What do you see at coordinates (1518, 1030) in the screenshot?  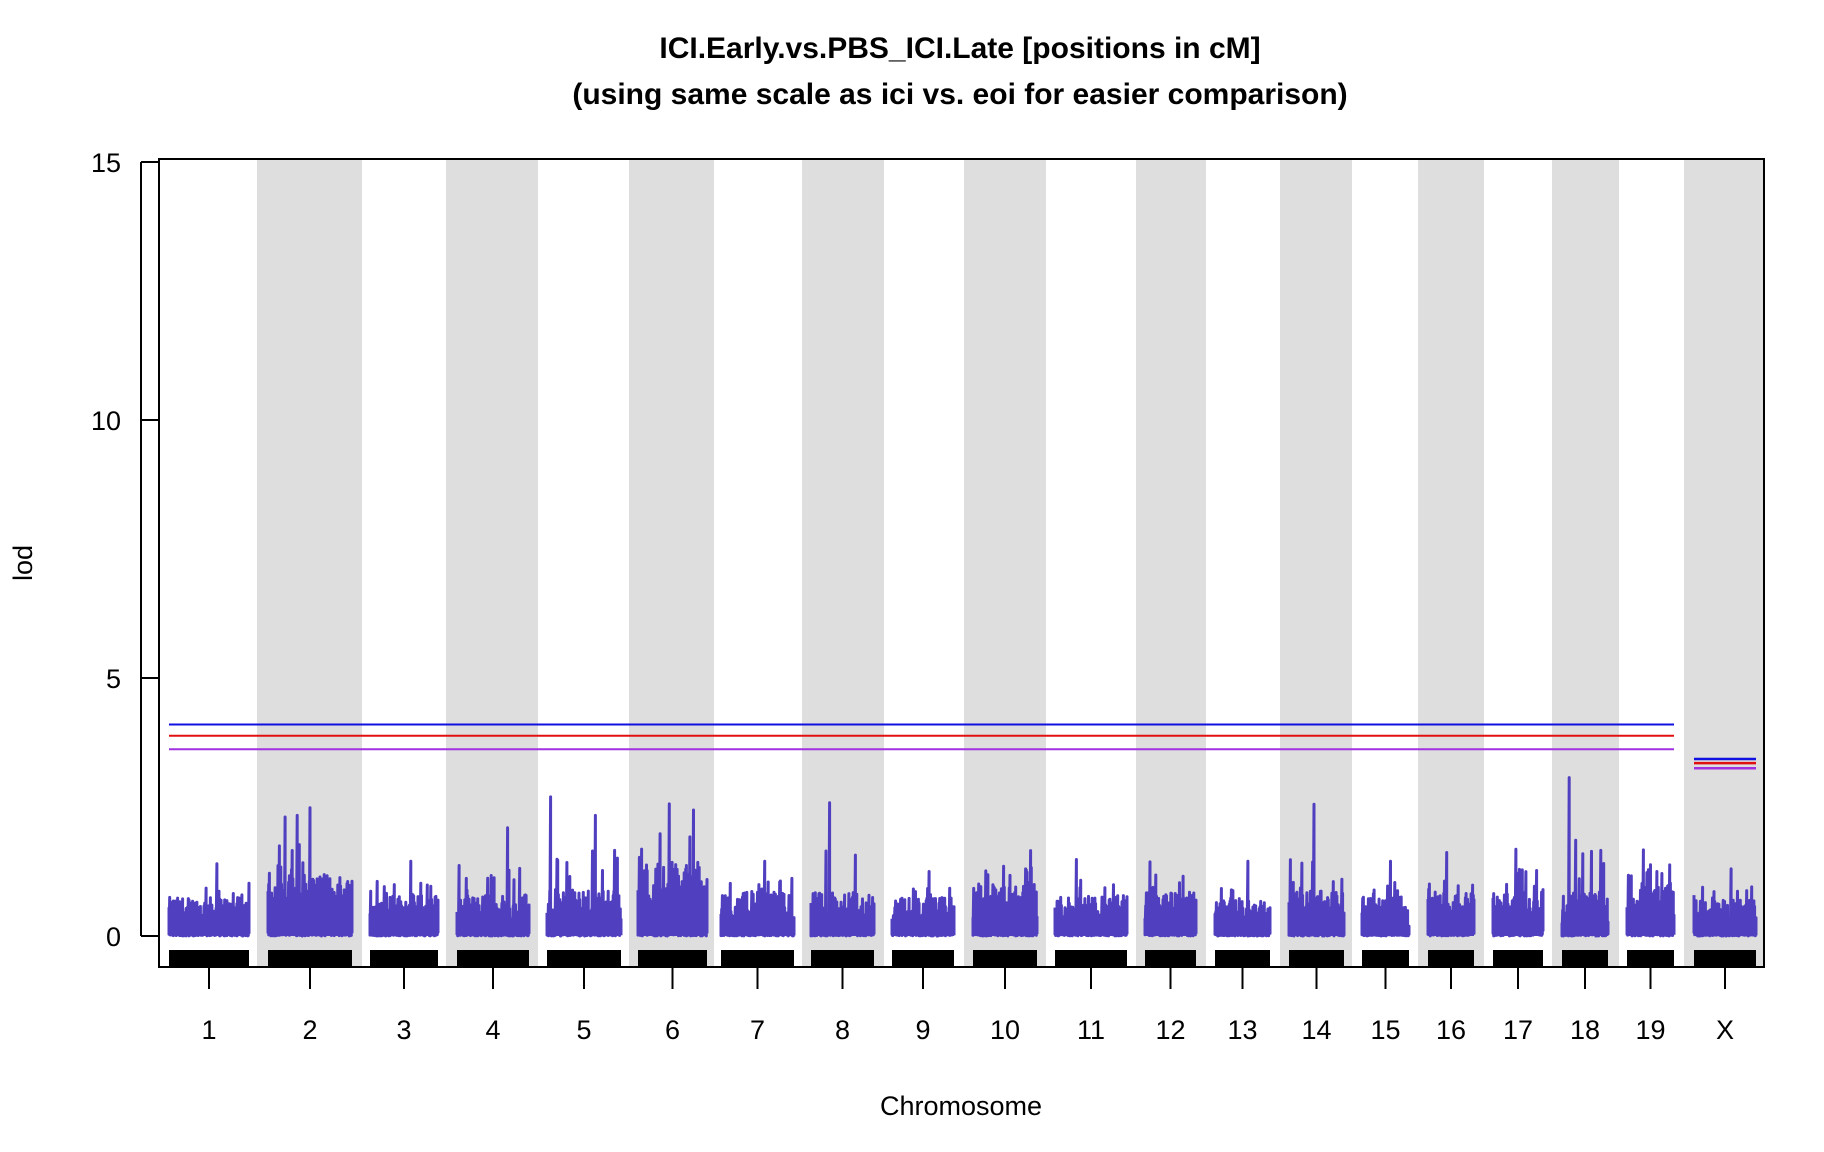 I see `x-tick-label-17: 17` at bounding box center [1518, 1030].